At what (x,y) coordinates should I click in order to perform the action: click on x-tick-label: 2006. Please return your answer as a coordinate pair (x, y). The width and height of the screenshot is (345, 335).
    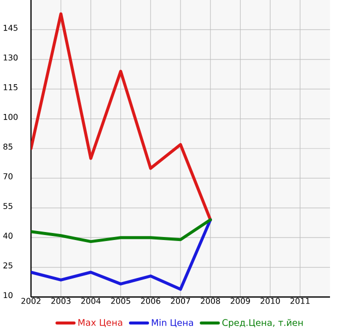
    Looking at the image, I should click on (150, 301).